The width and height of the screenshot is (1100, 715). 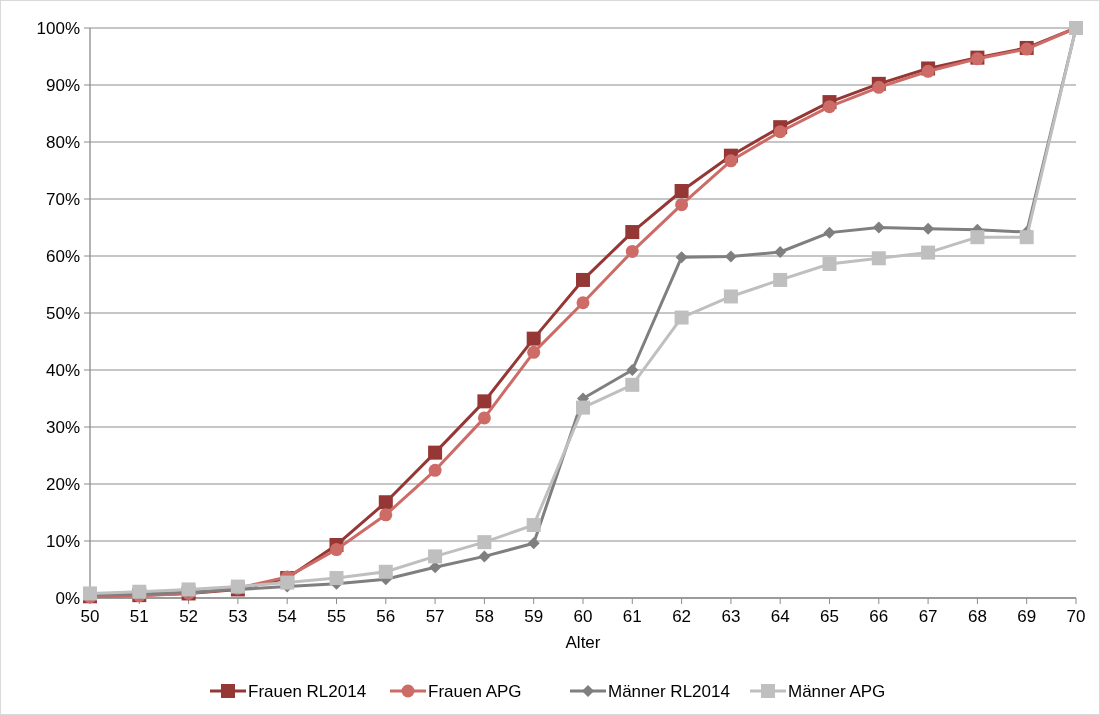 I want to click on x-tick-label: 59, so click(x=534, y=616).